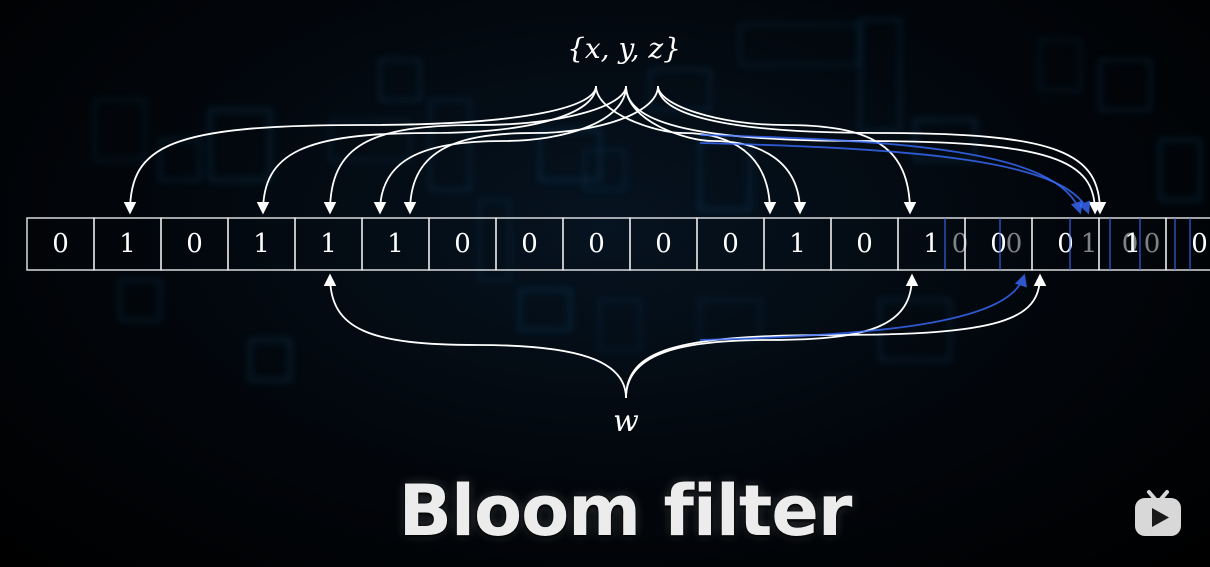  What do you see at coordinates (1089, 244) in the screenshot?
I see `overlay-bit-value: 1` at bounding box center [1089, 244].